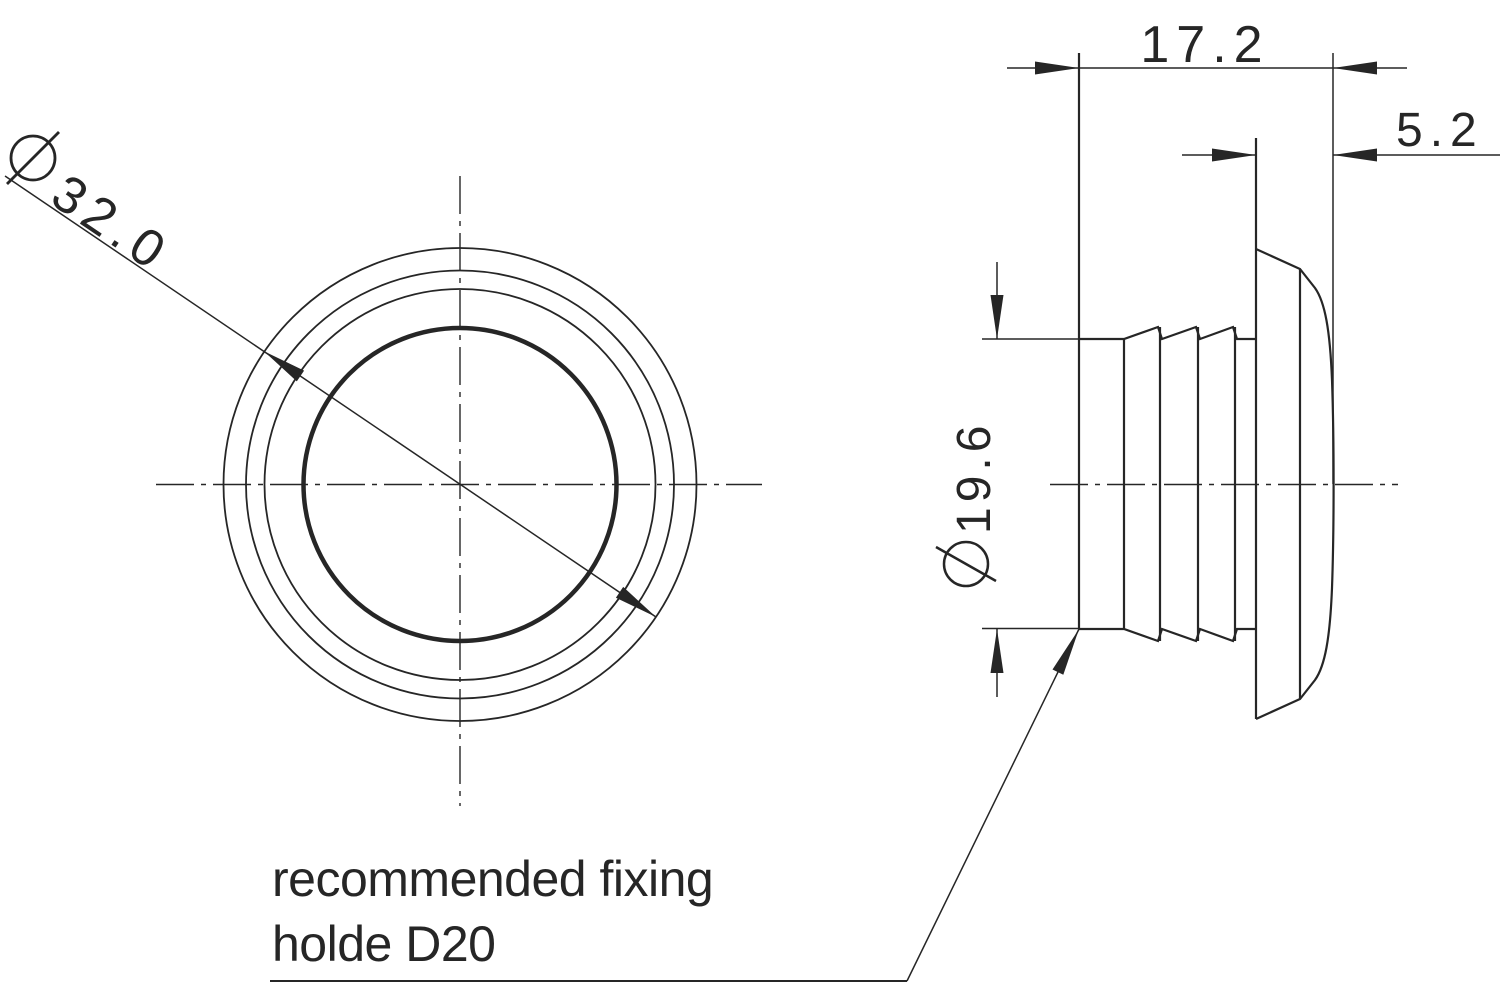 This screenshot has height=1000, width=1500. I want to click on front-lens-circle, so click(460, 484).